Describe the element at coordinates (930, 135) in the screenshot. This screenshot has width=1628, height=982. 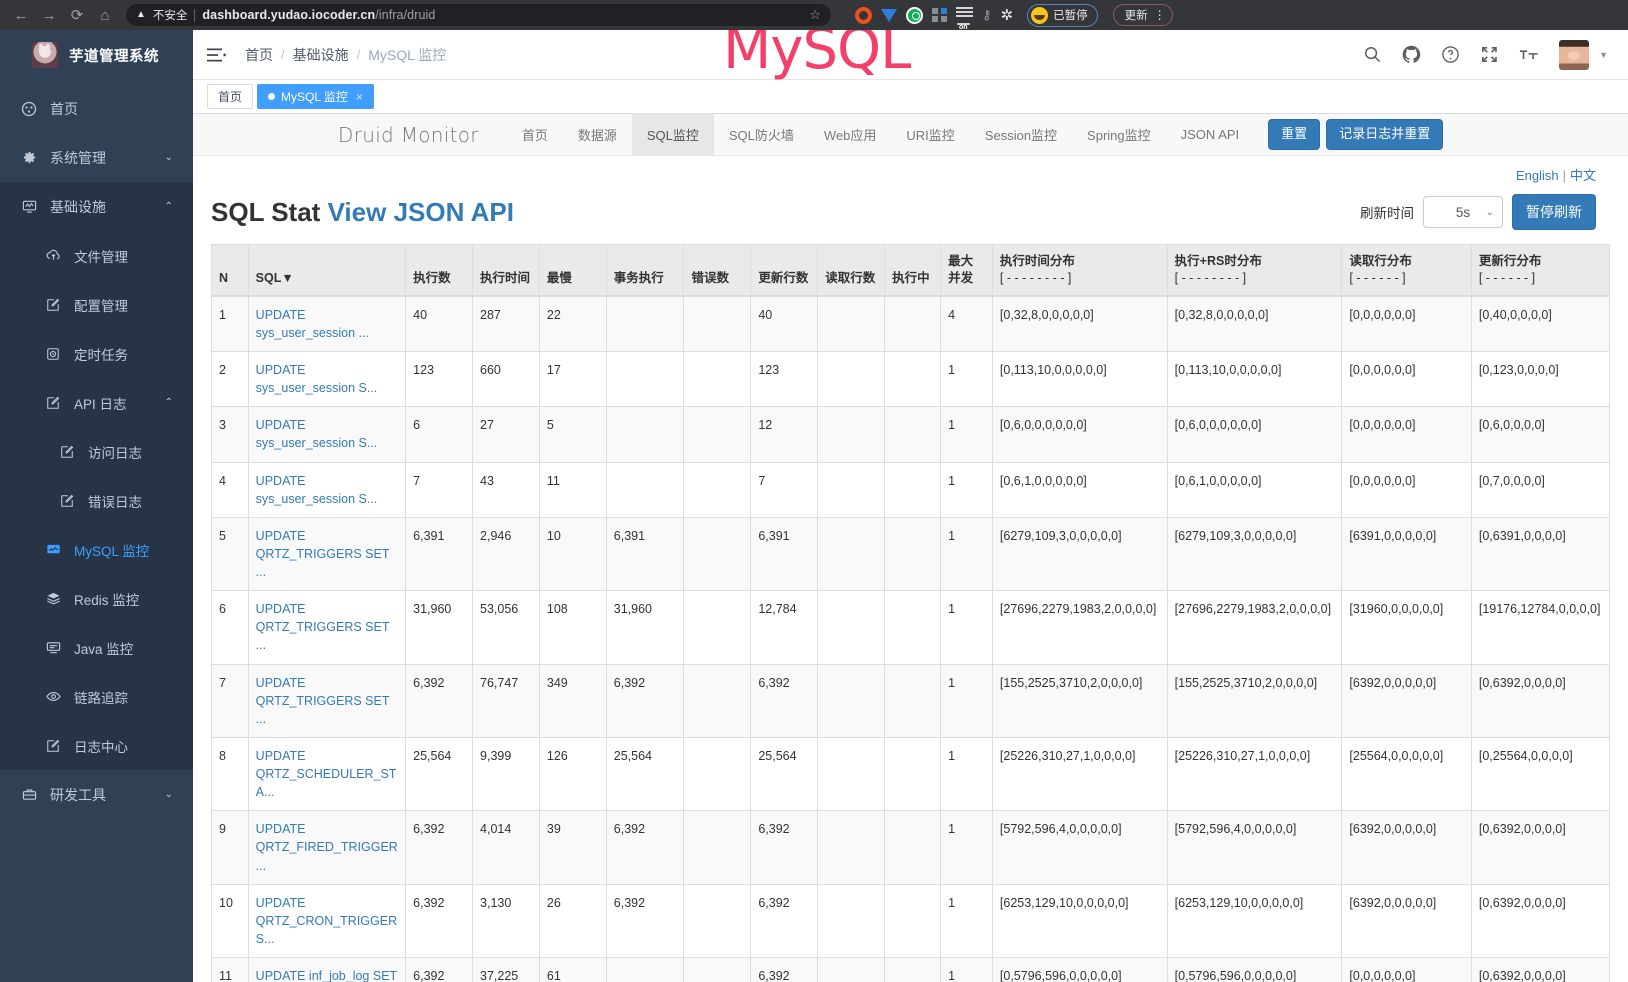
I see `druid-nav-uri-monitor: URI监控` at that location.